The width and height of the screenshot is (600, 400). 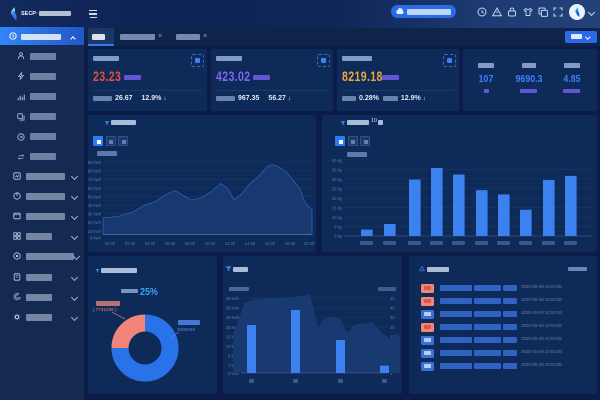 I want to click on svg-text: 35 kg, so click(x=337, y=170).